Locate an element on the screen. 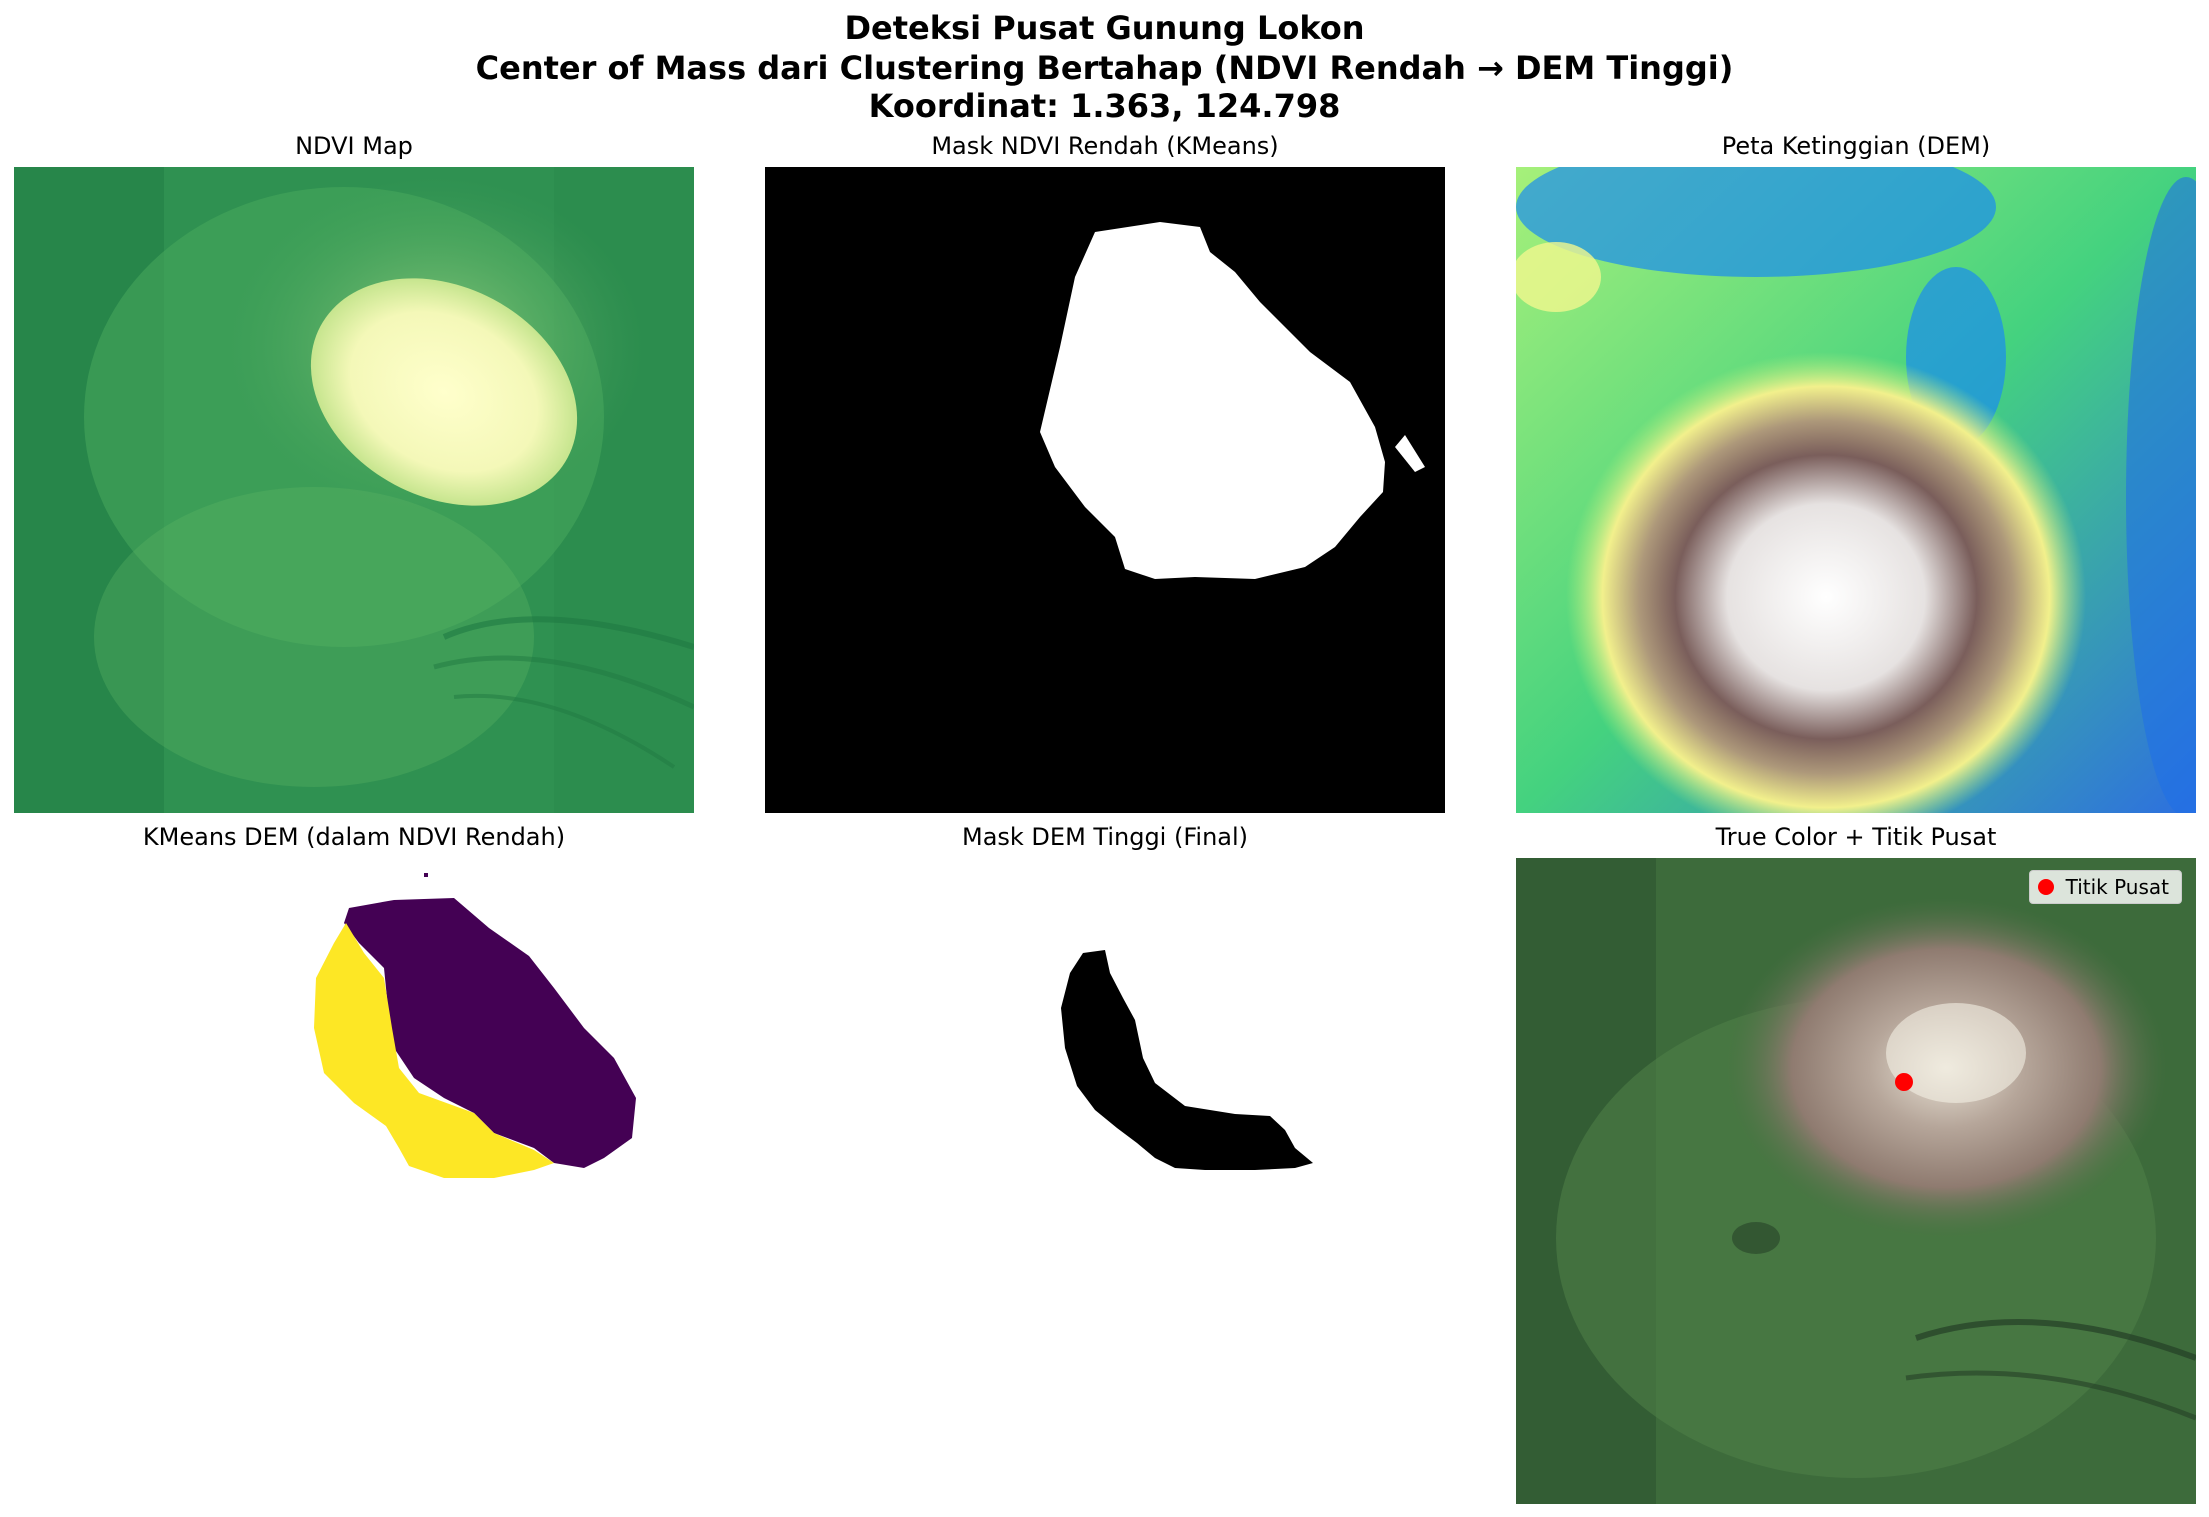  legend: Titik Pusat is located at coordinates (2105, 887).